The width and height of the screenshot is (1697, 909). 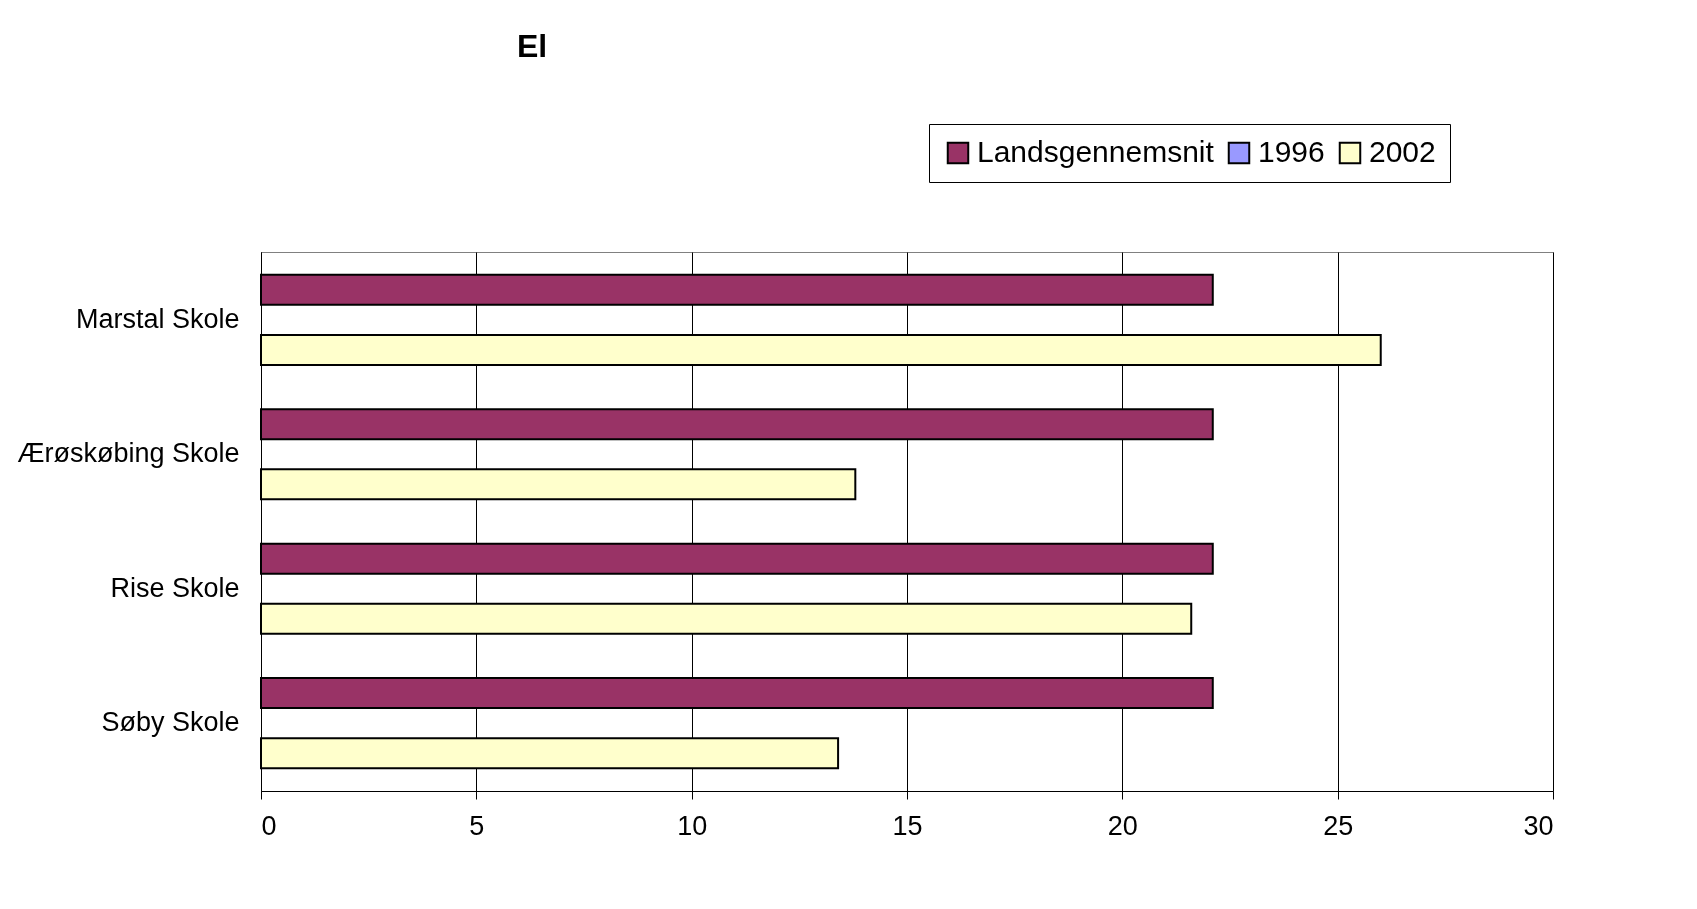 I want to click on x-tick-label: 20, so click(x=1122, y=825).